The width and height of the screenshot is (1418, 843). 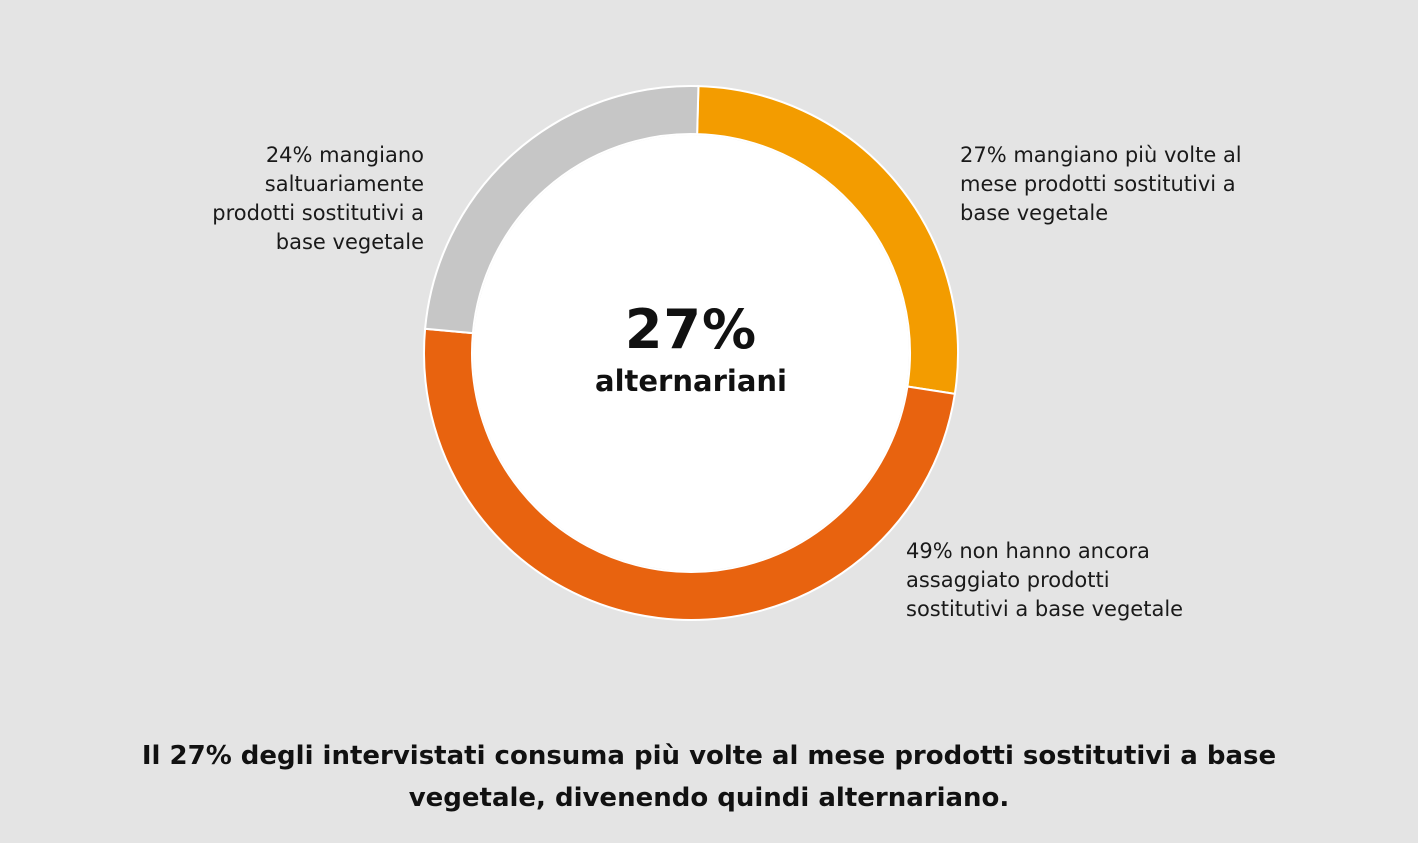 What do you see at coordinates (562, 210) in the screenshot?
I see `donut-slice-occasional` at bounding box center [562, 210].